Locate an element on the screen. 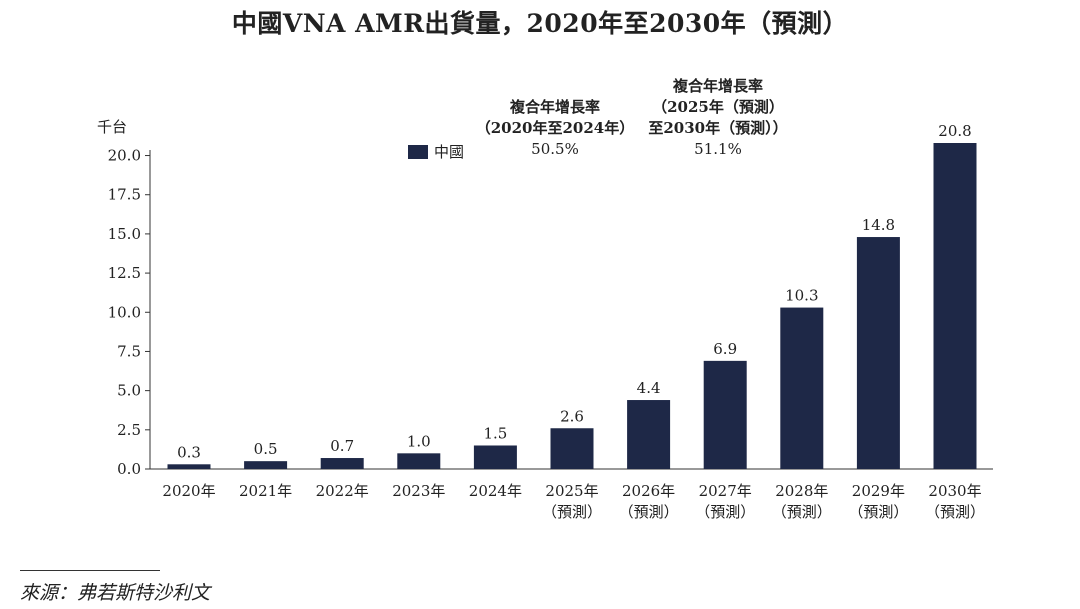  x-tick-label: 2030年 is located at coordinates (954, 491).